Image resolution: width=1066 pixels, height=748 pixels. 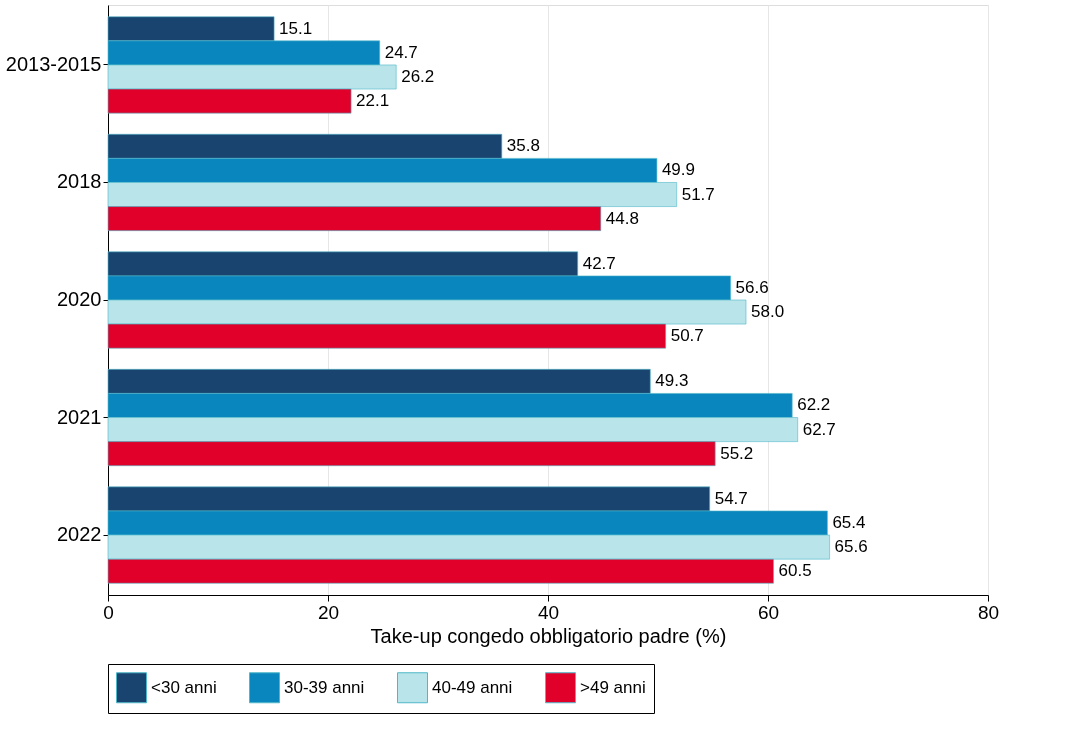 I want to click on data-label: 44.8, so click(x=622, y=218).